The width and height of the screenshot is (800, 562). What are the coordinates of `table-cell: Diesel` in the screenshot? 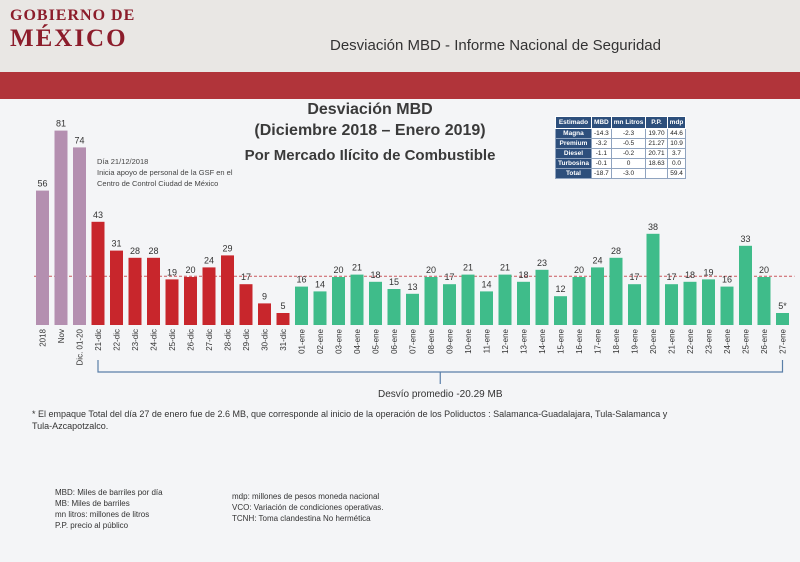 It's located at (573, 153).